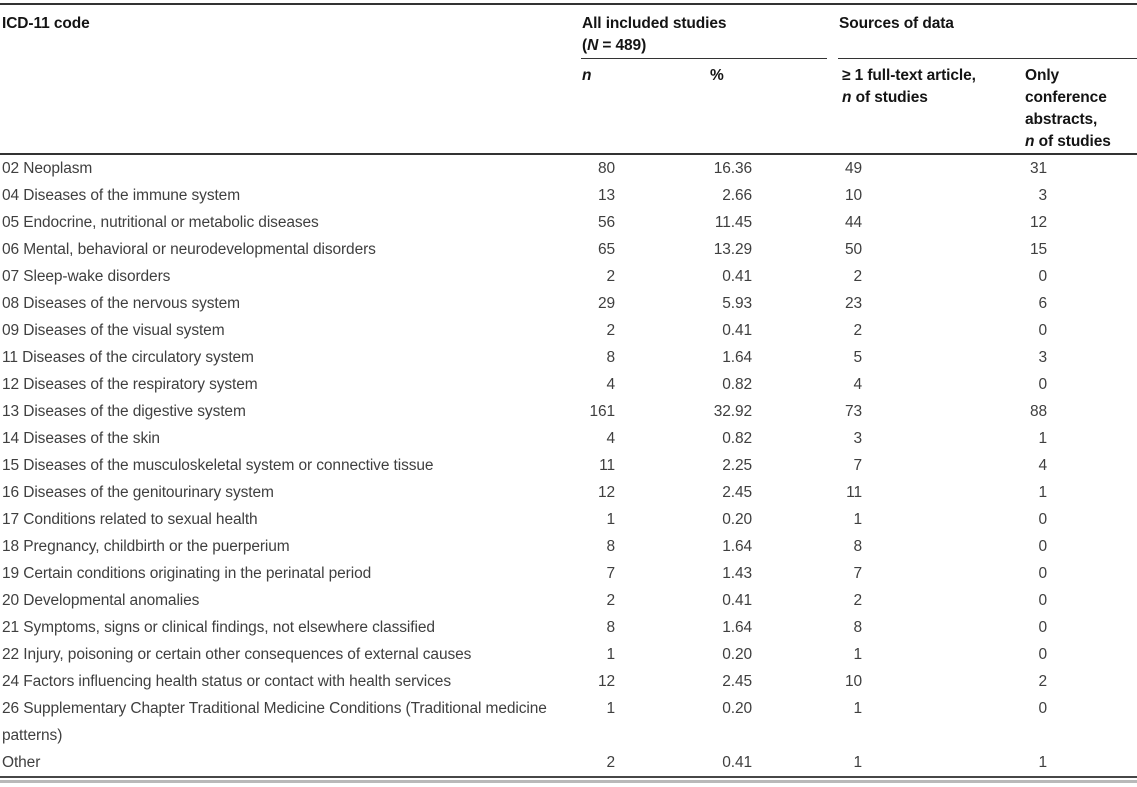  Describe the element at coordinates (138, 492) in the screenshot. I see `row-label: 16 Diseases of the genitourinary system` at that location.